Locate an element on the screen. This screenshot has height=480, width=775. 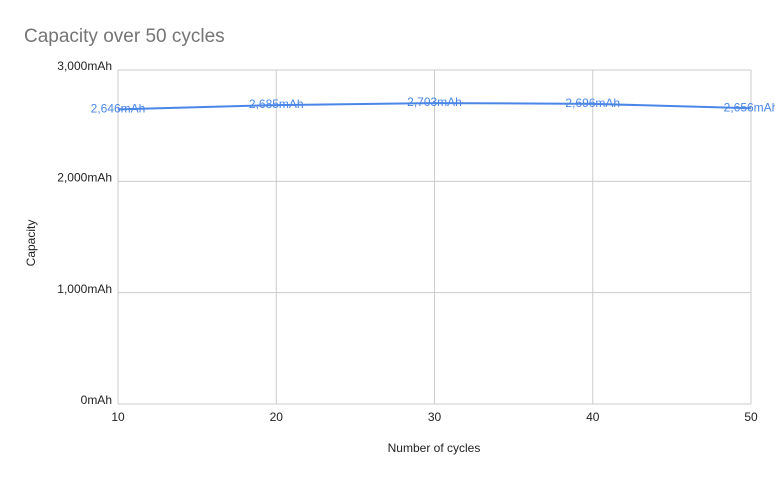
y-tick-label: 2,000mAh is located at coordinates (84, 178).